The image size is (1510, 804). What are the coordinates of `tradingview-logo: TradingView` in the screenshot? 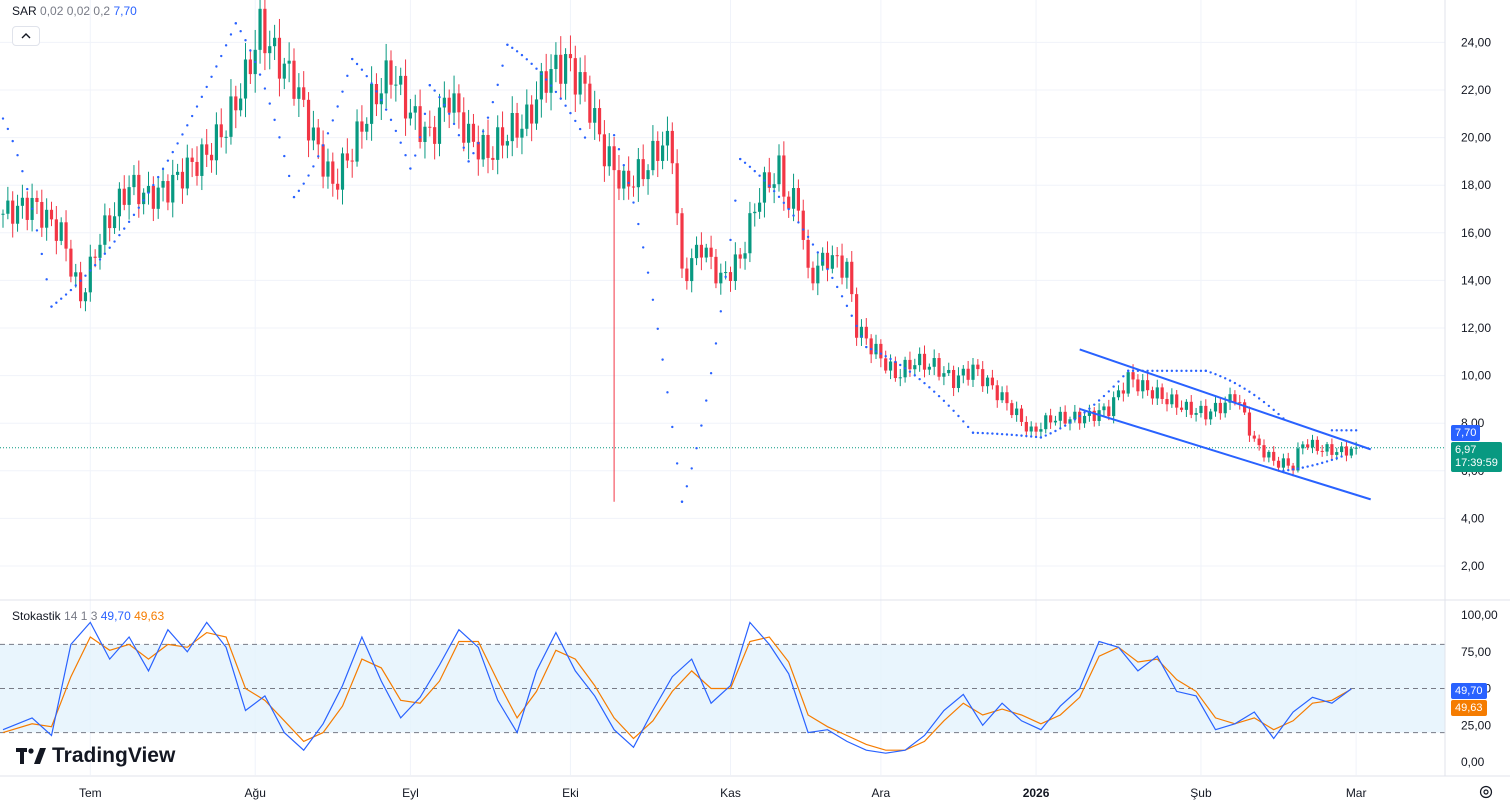 It's located at (95, 756).